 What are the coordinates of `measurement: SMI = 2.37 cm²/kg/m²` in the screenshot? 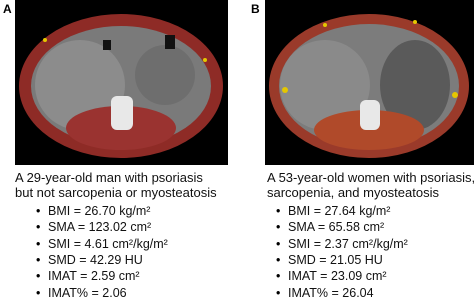 It's located at (348, 243).